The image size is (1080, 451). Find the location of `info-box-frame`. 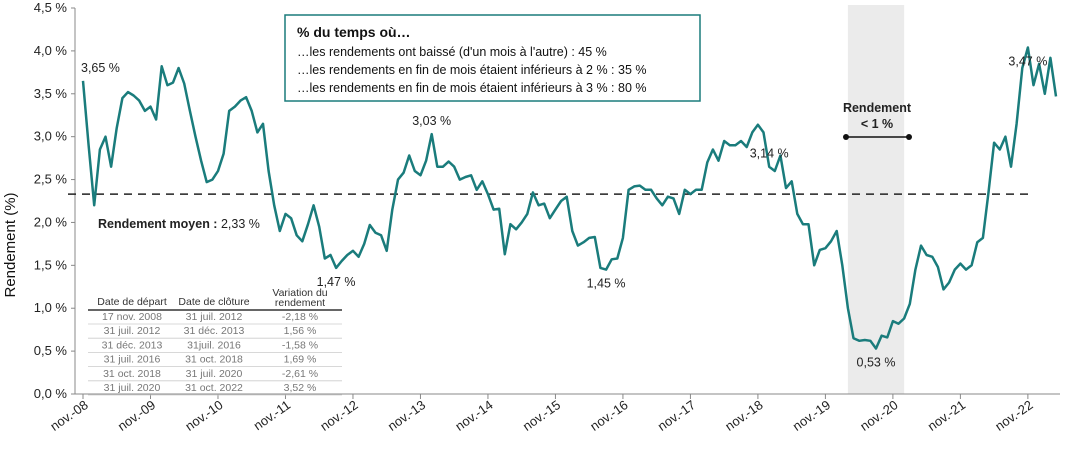

info-box-frame is located at coordinates (492, 58).